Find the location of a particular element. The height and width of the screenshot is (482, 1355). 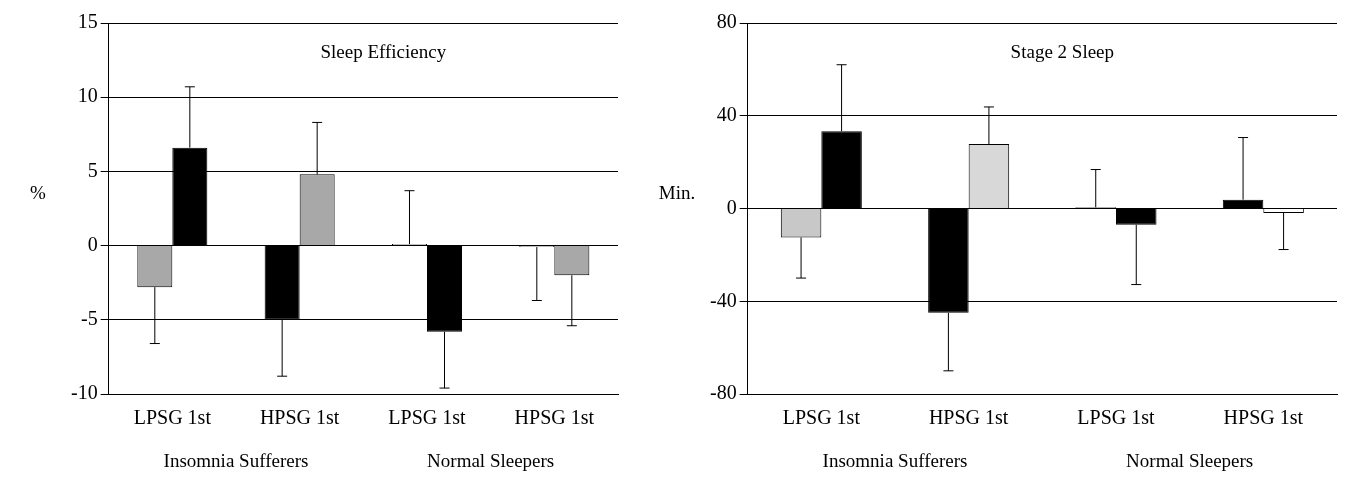

y-tick-label: -5 is located at coordinates (89, 318).